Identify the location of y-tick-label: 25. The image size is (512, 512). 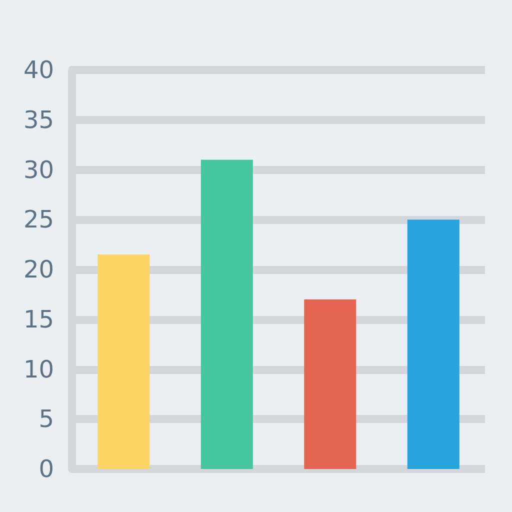
(38, 220).